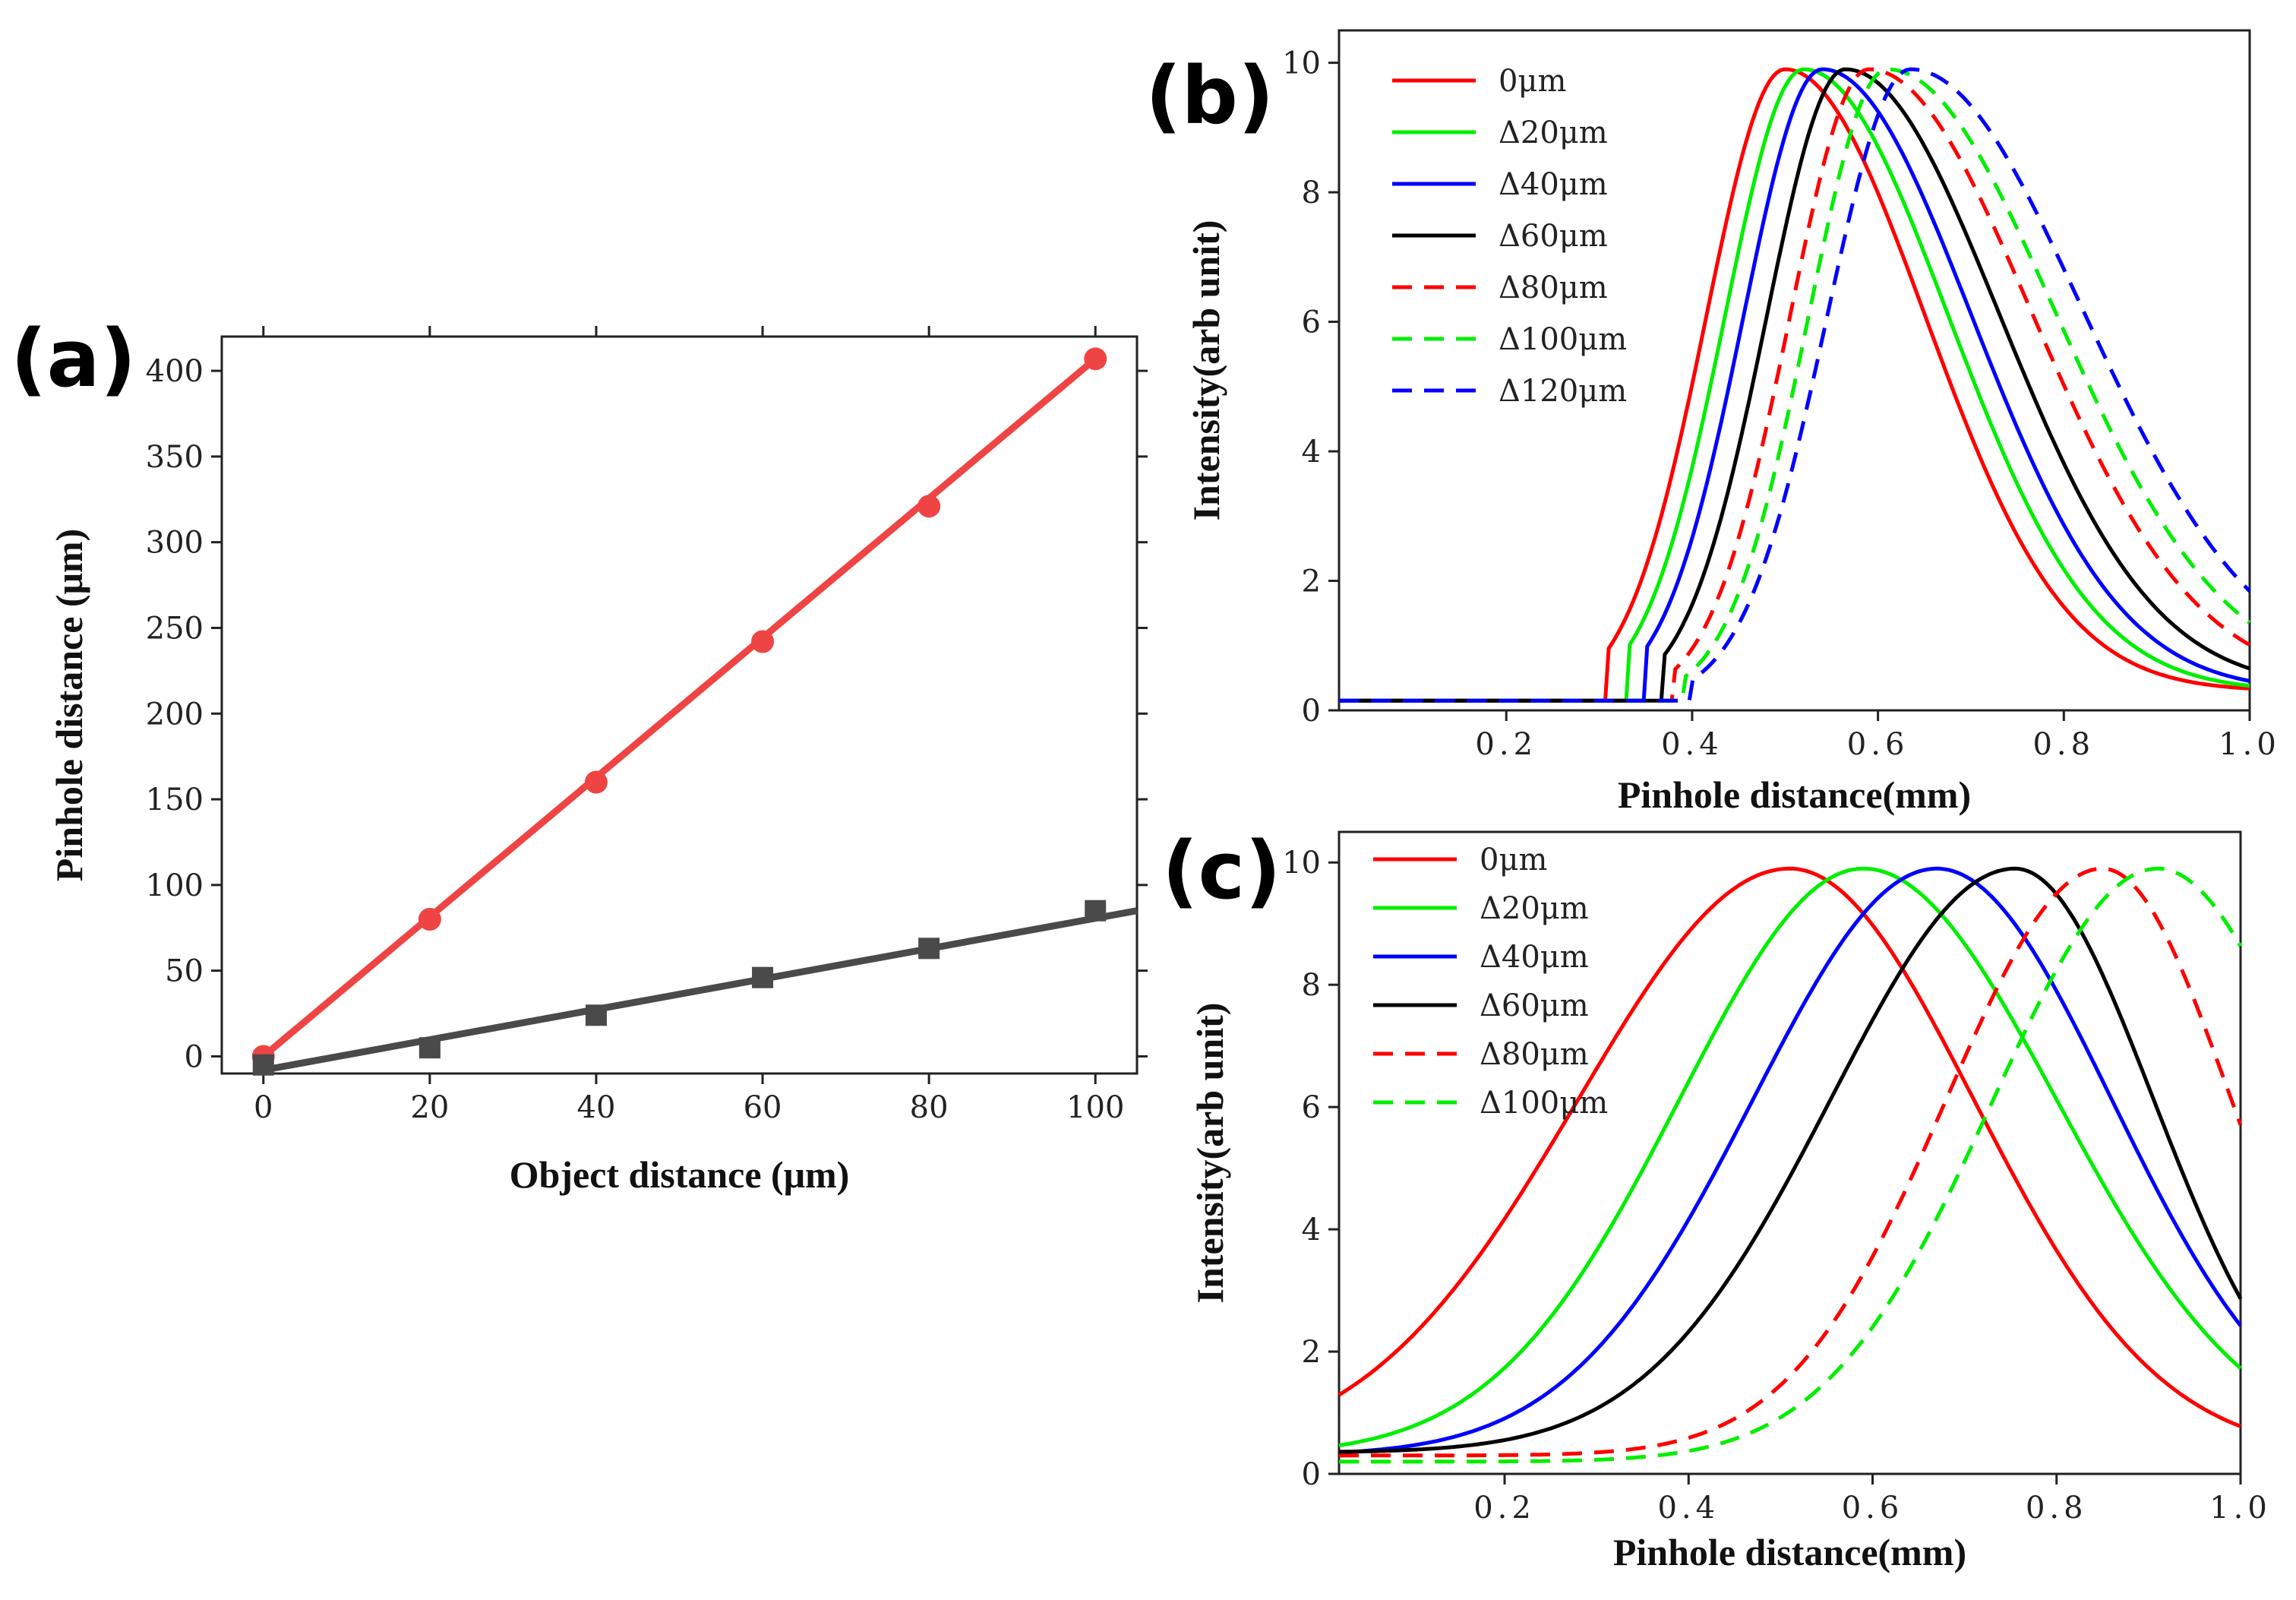  I want to click on legend-label: Δ120μm, so click(1563, 391).